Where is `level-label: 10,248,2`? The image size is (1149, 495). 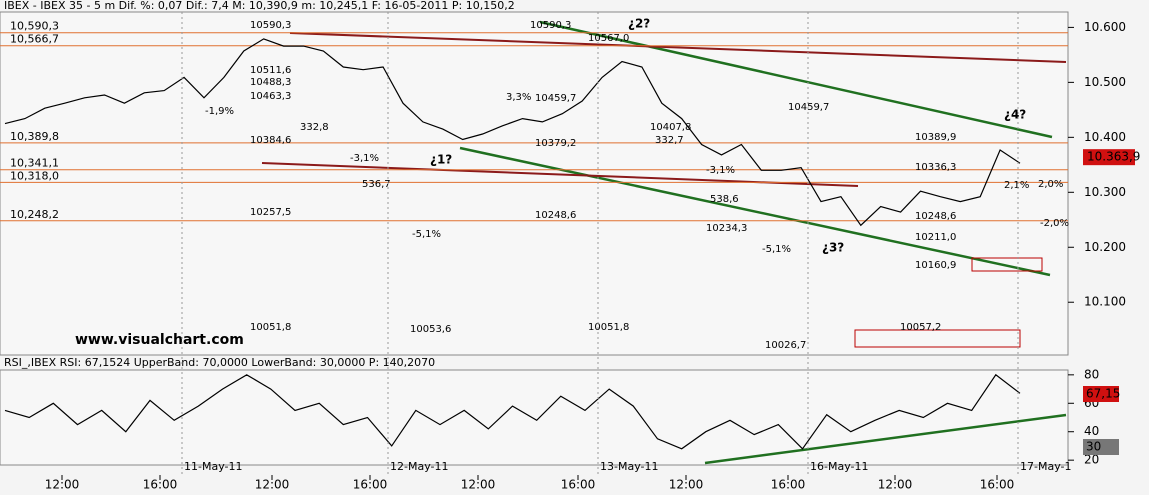 level-label: 10,248,2 is located at coordinates (34, 214).